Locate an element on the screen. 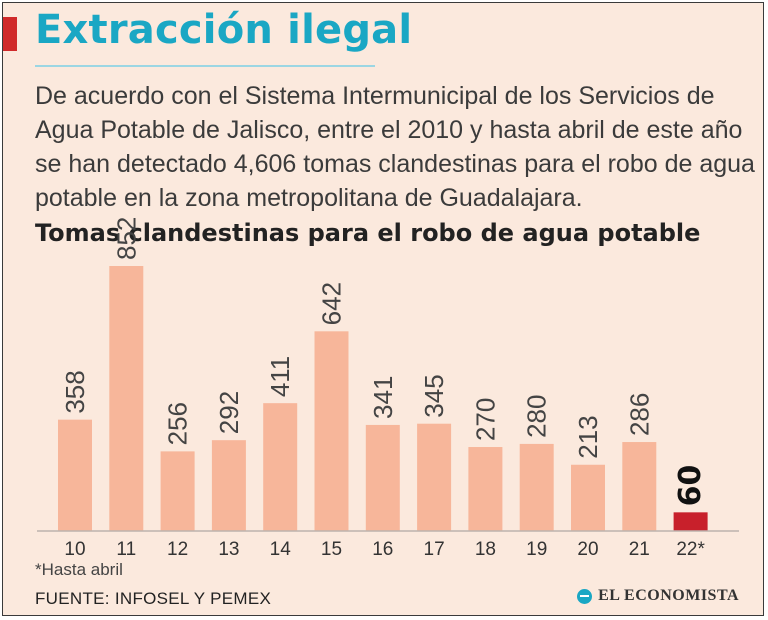 This screenshot has width=768, height=620. value-label-16: 341 is located at coordinates (383, 397).